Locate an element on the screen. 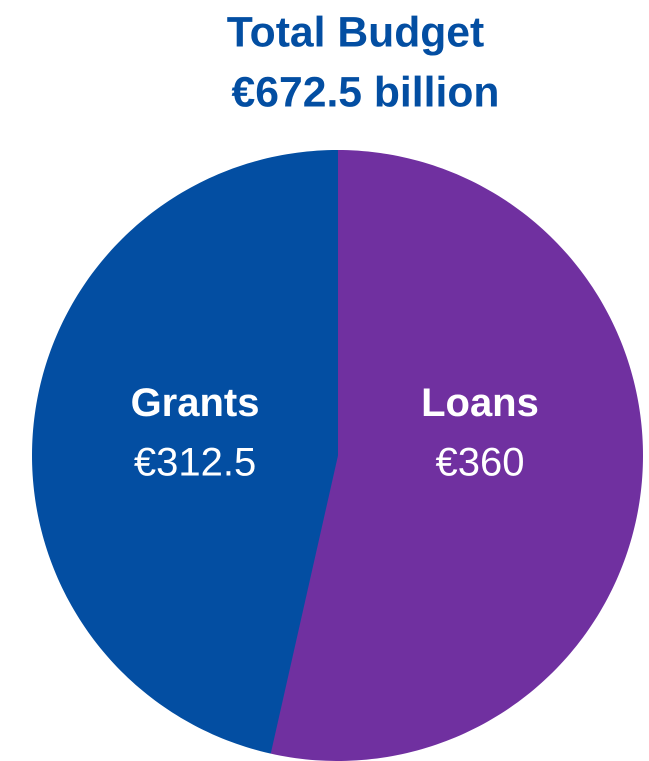 This screenshot has height=761, width=649. chart-title: Total Budget is located at coordinates (355, 32).